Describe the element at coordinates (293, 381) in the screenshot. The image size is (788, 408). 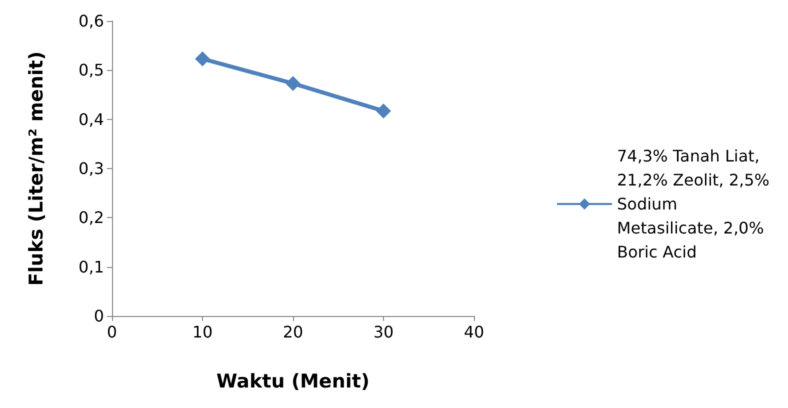
I see `x-axis-title: Waktu (Menit)` at that location.